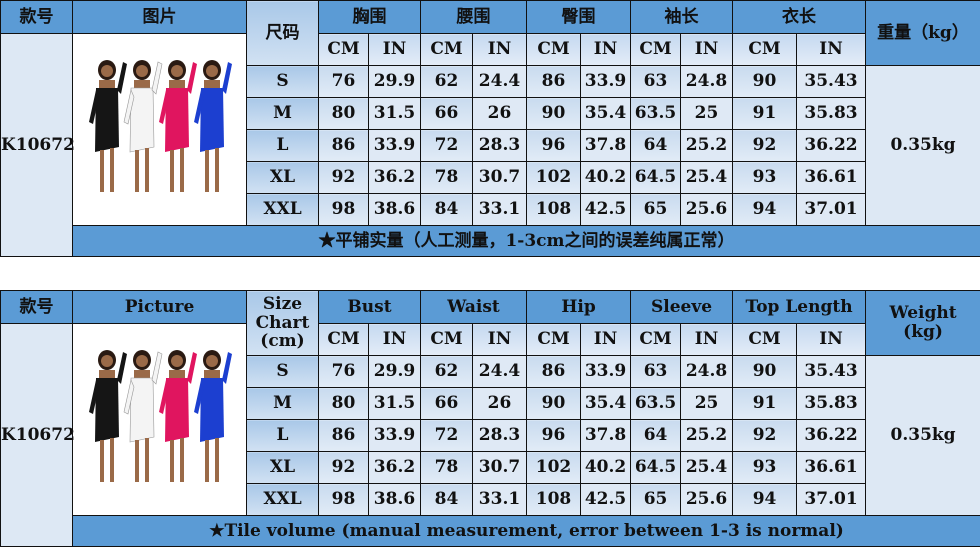  What do you see at coordinates (395, 404) in the screenshot?
I see `measurement-value: 31.5` at bounding box center [395, 404].